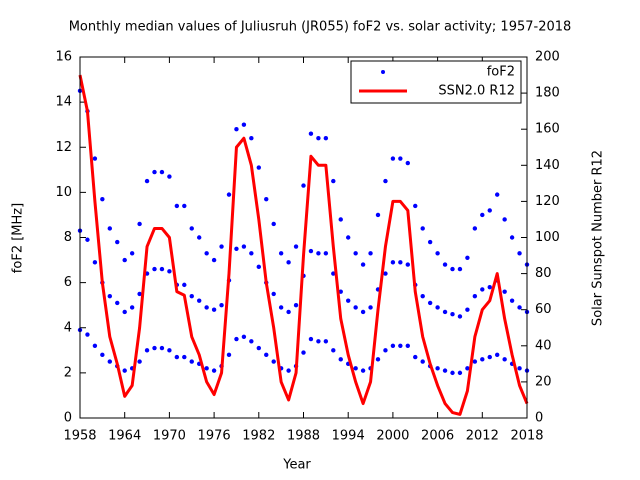 This screenshot has height=480, width=640. What do you see at coordinates (547, 129) in the screenshot?
I see `y2-tick-label: 160` at bounding box center [547, 129].